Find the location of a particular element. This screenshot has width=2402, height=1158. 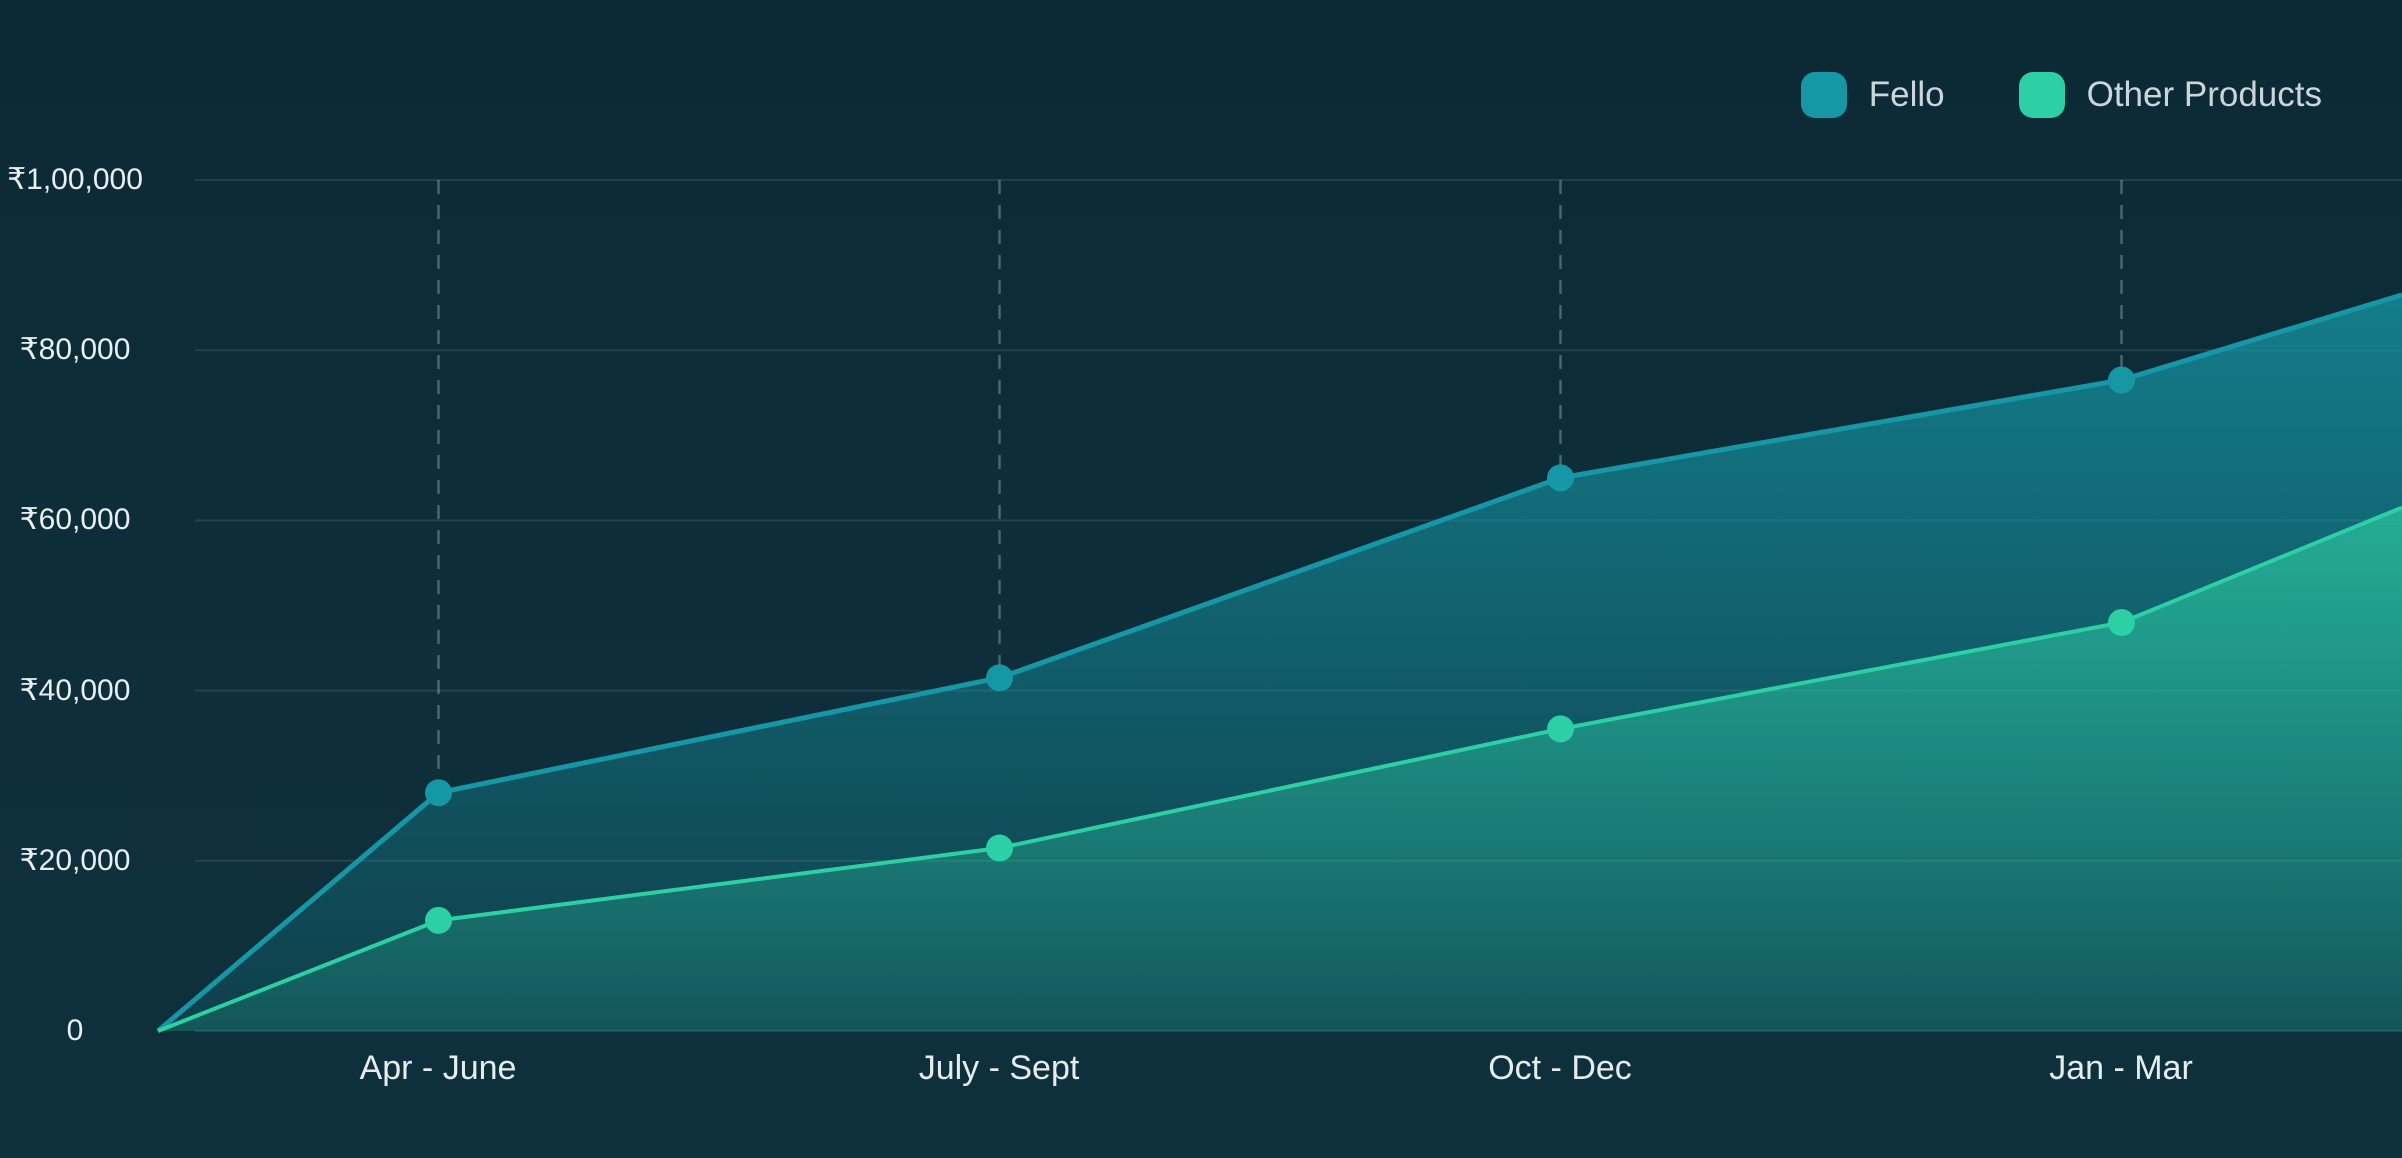

y-tick-60000: ₹60,000 is located at coordinates (75, 519).